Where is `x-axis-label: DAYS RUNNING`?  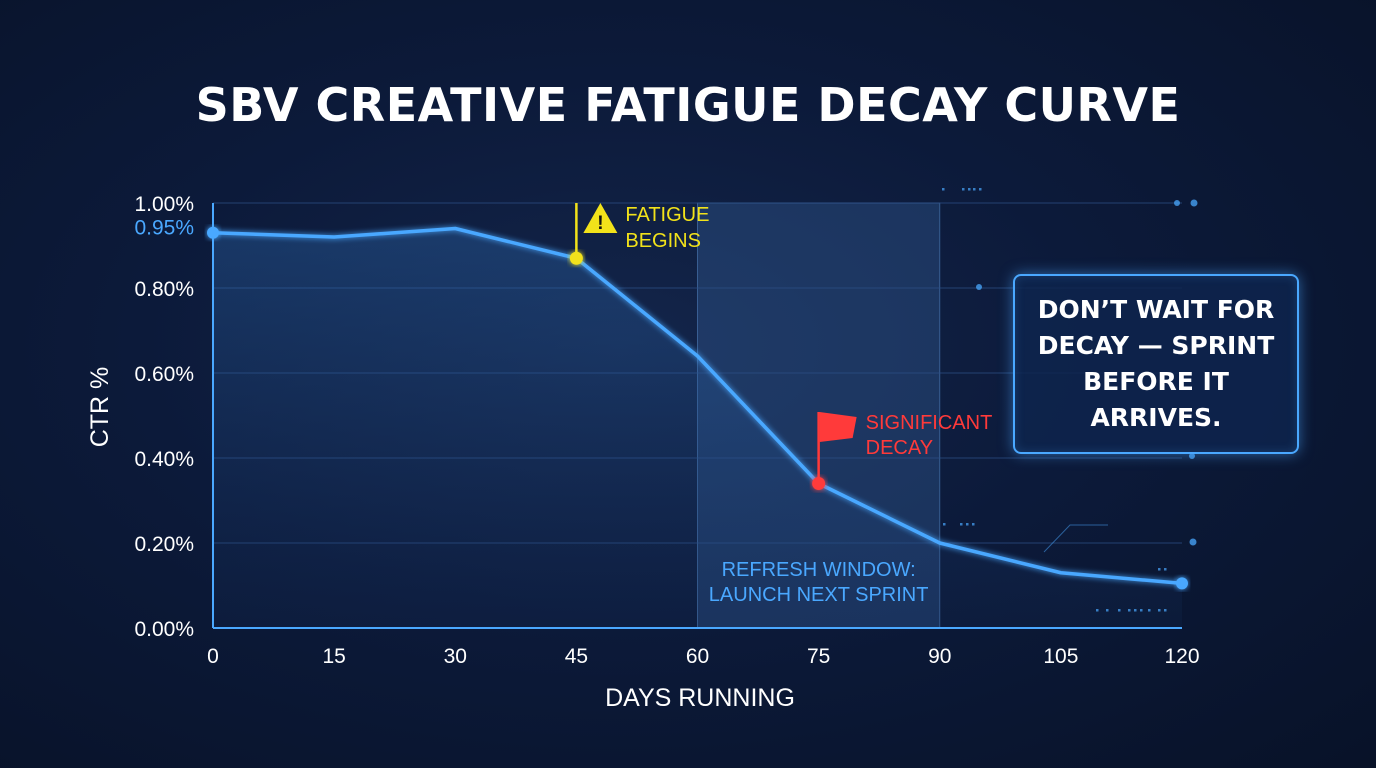
x-axis-label: DAYS RUNNING is located at coordinates (700, 698).